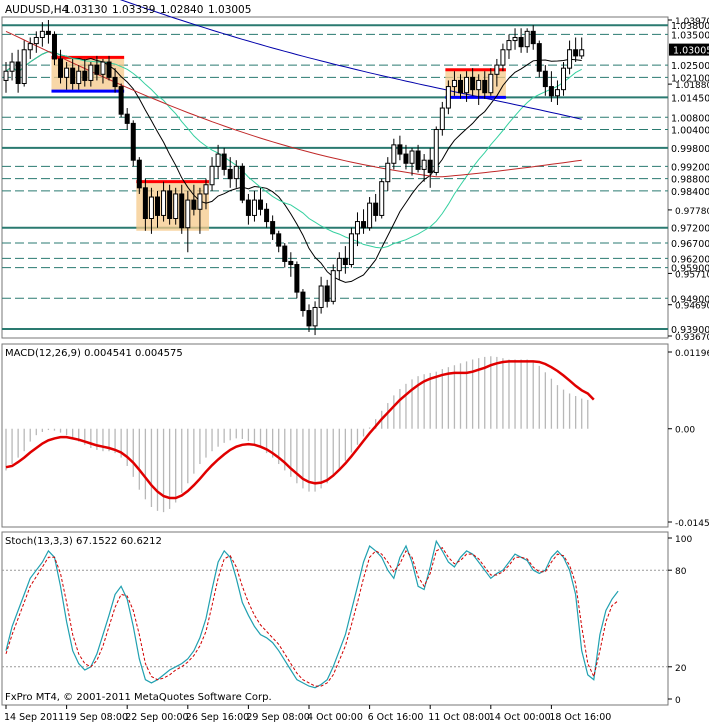 The height and width of the screenshot is (723, 709). What do you see at coordinates (96, 717) in the screenshot?
I see `time-axis-label: 19 Sep 08:00` at bounding box center [96, 717].